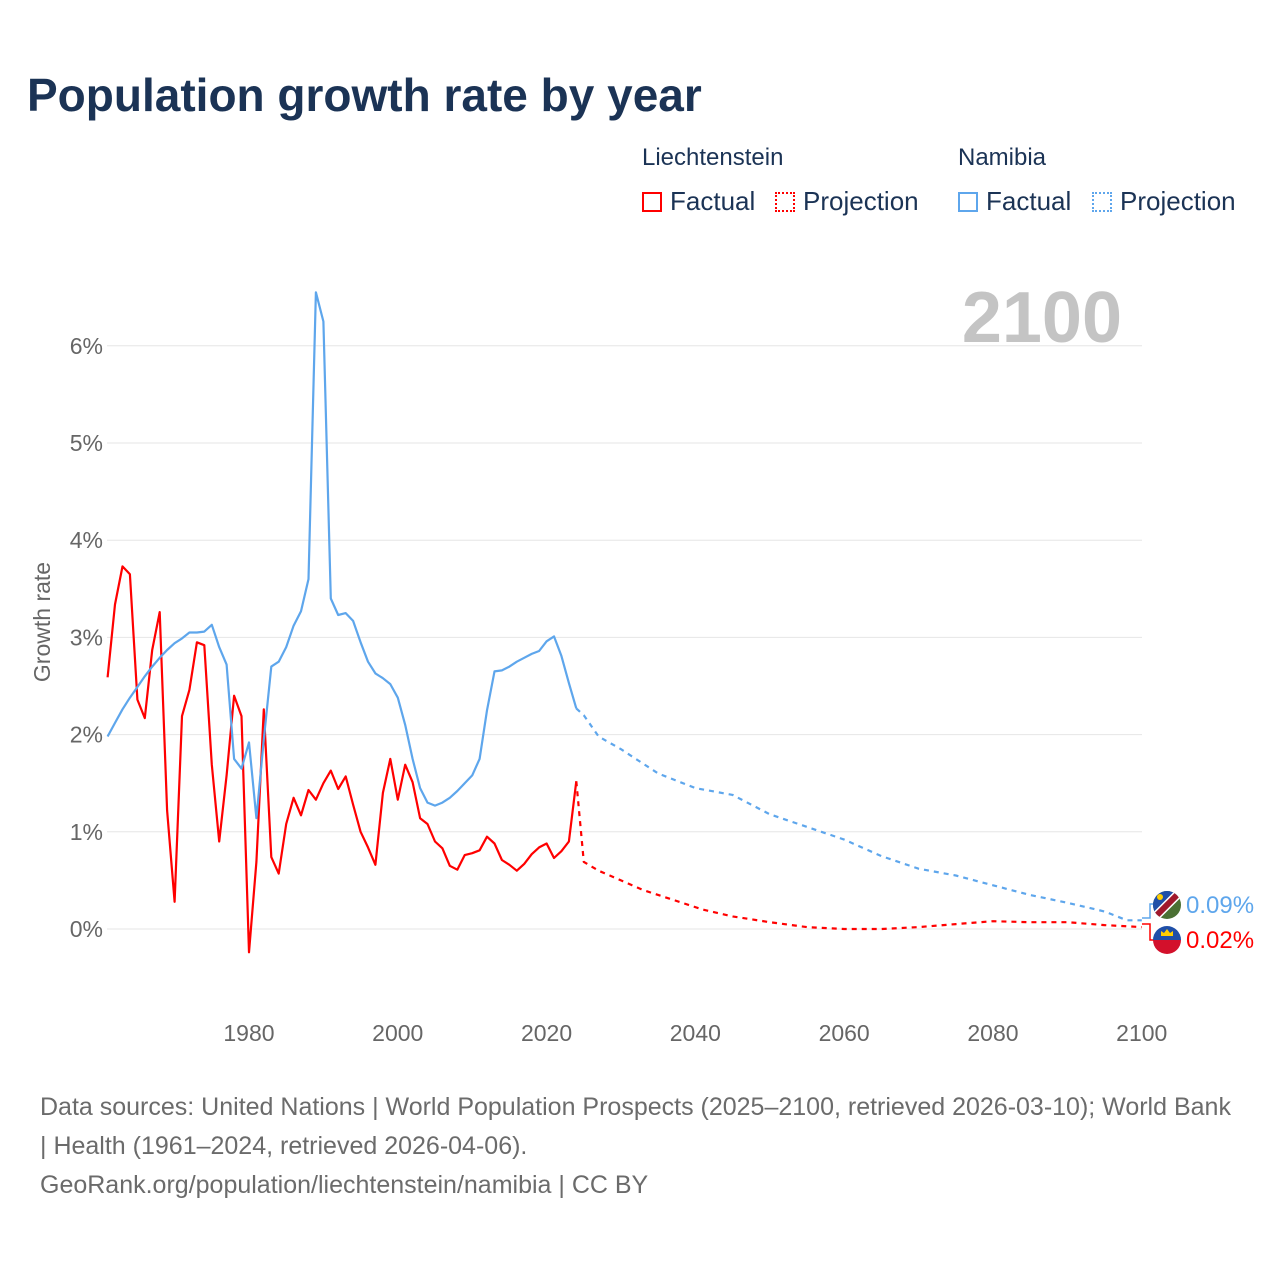 This screenshot has height=1280, width=1280. I want to click on y-tick-label: 2%, so click(86, 735).